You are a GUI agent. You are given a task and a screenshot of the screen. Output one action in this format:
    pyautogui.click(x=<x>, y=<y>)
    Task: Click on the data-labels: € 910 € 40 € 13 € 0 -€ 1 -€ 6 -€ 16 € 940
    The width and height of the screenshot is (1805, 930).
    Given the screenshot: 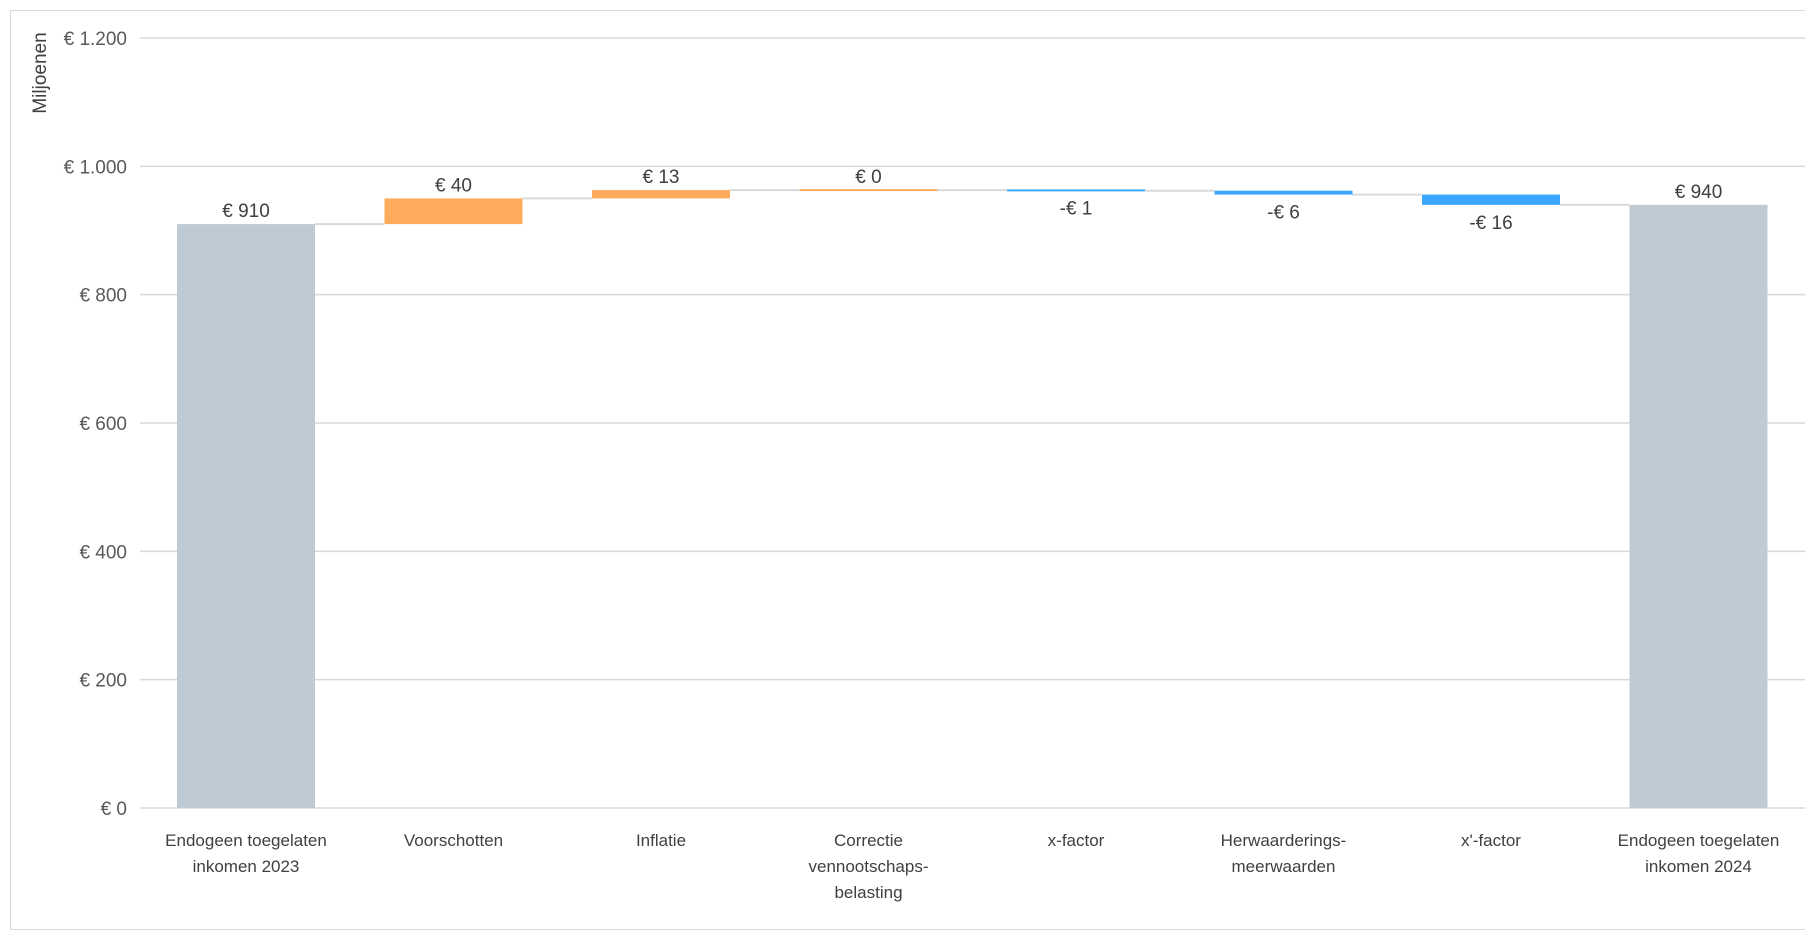 What is the action you would take?
    pyautogui.click(x=972, y=200)
    